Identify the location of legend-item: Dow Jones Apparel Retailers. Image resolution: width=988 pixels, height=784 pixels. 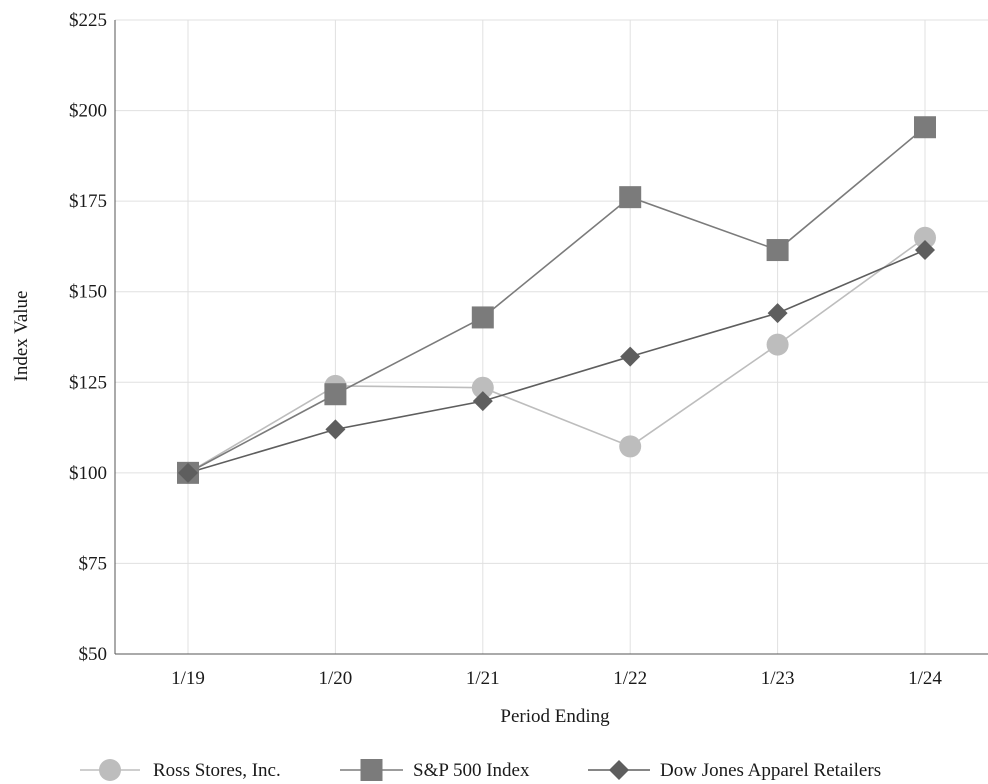
(734, 770).